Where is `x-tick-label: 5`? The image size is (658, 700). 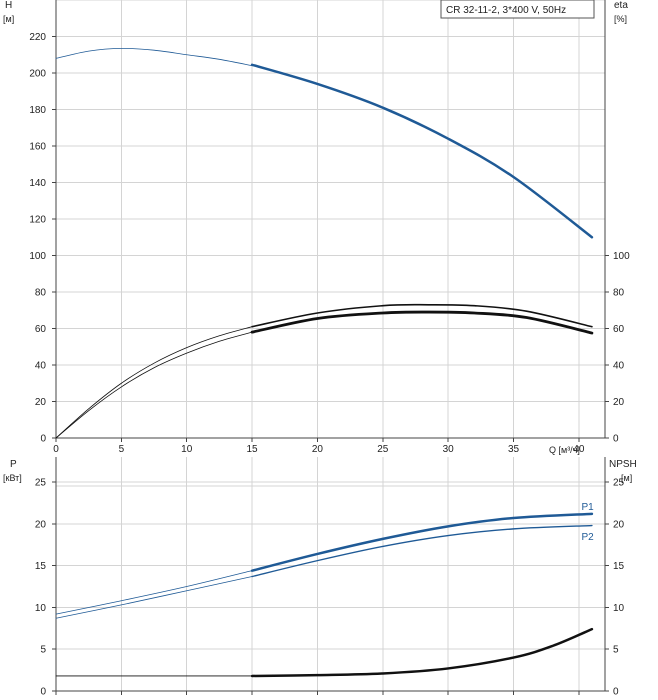
x-tick-label: 5 is located at coordinates (122, 449).